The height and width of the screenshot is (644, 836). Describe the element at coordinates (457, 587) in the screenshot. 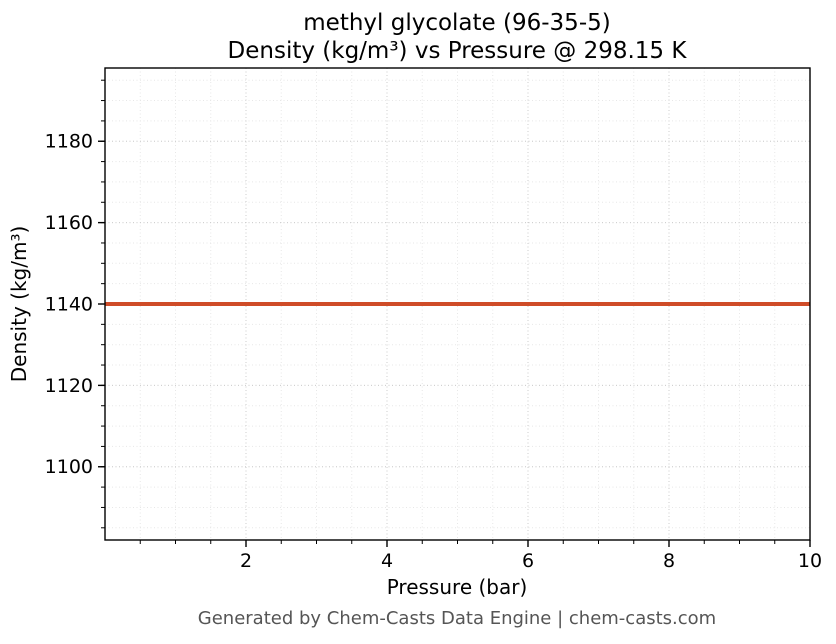

I see `x-axis-label: Pressure (bar)` at that location.